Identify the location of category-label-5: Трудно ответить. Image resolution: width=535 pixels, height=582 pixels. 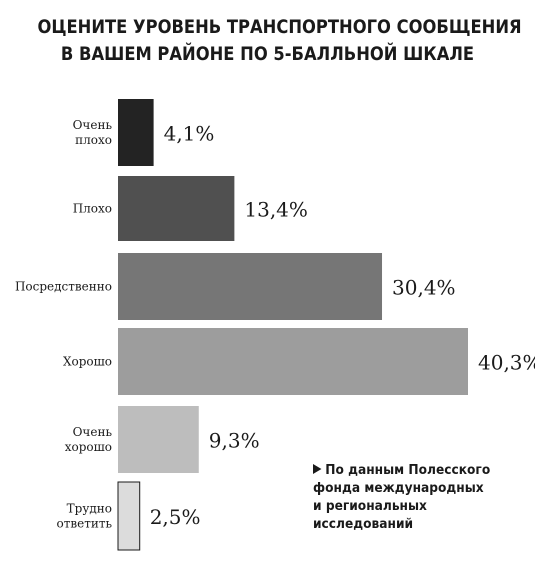
(84, 516).